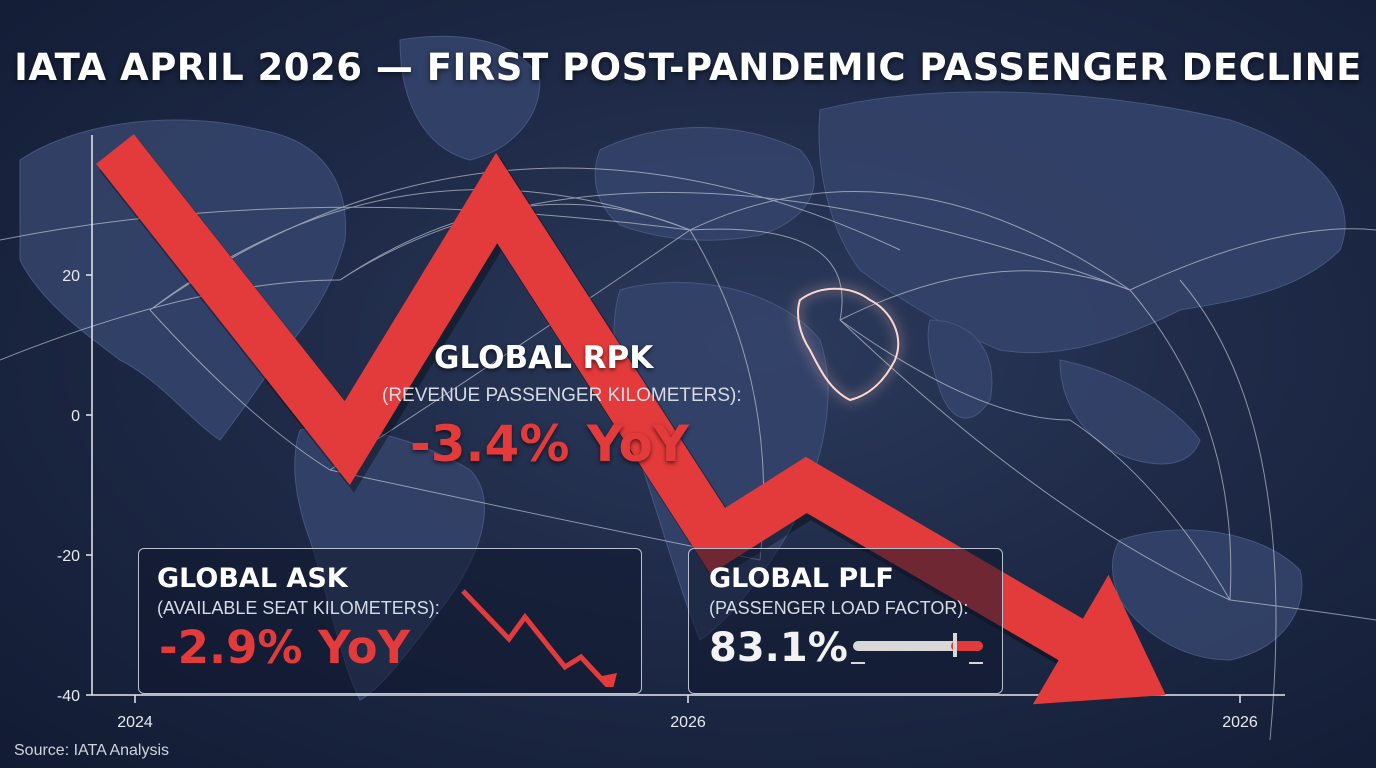  Describe the element at coordinates (1082, 222) in the screenshot. I see `asia-landmass` at that location.